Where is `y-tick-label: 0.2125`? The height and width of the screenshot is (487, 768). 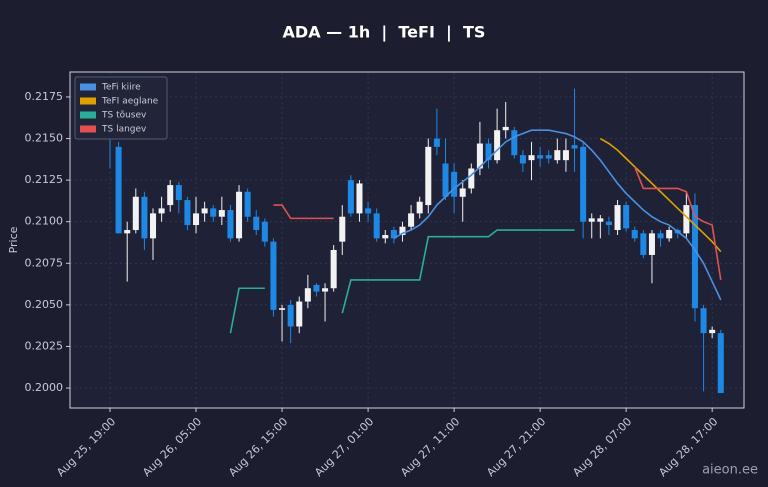 y-tick-label: 0.2125 is located at coordinates (44, 179).